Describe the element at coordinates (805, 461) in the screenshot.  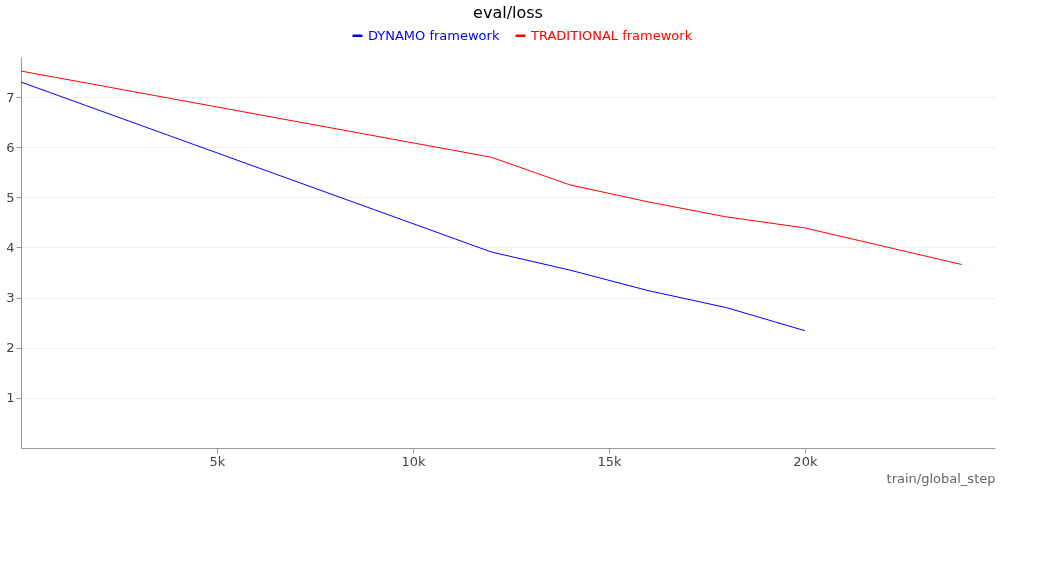
I see `x-tick-label: 20k` at that location.